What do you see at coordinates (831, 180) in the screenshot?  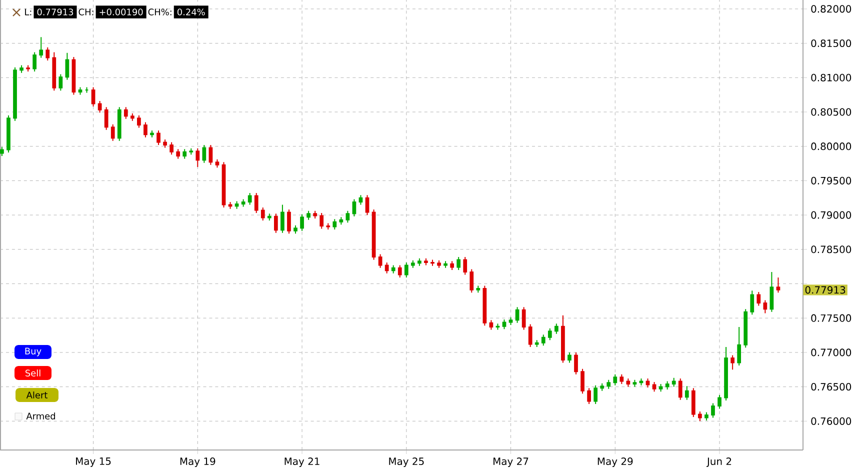 I see `y-tick-label: 0.79500` at bounding box center [831, 180].